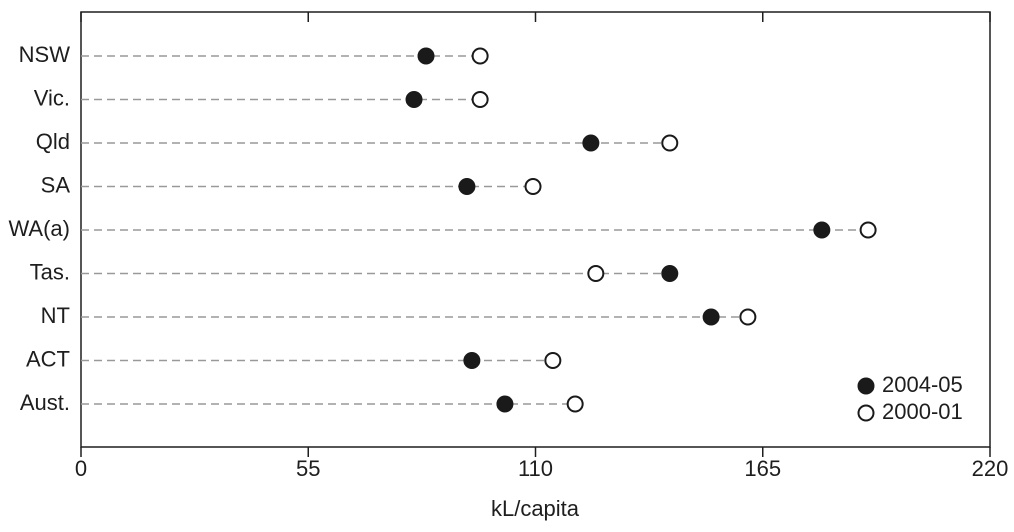 This screenshot has width=1014, height=532. Describe the element at coordinates (53, 141) in the screenshot. I see `y-tick-label: Qld` at that location.